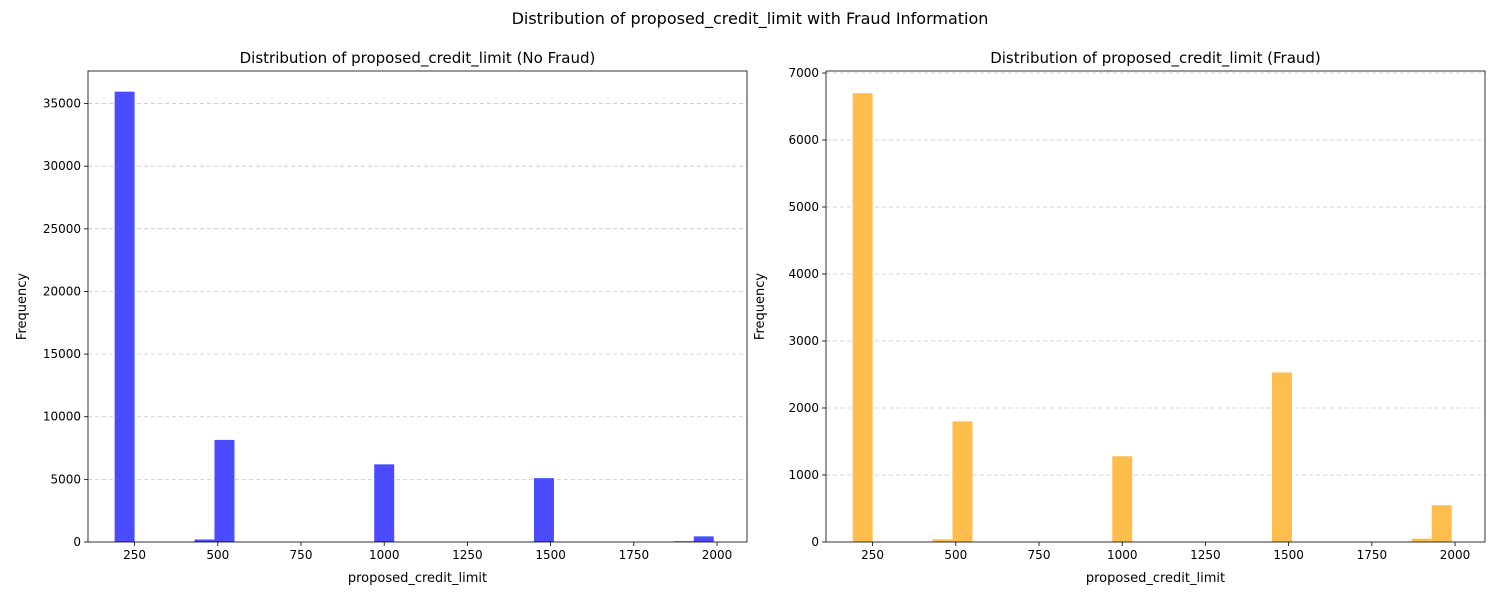 The image size is (1500, 600). What do you see at coordinates (1122, 555) in the screenshot?
I see `chart-1-xtick-label-3: 1000` at bounding box center [1122, 555].